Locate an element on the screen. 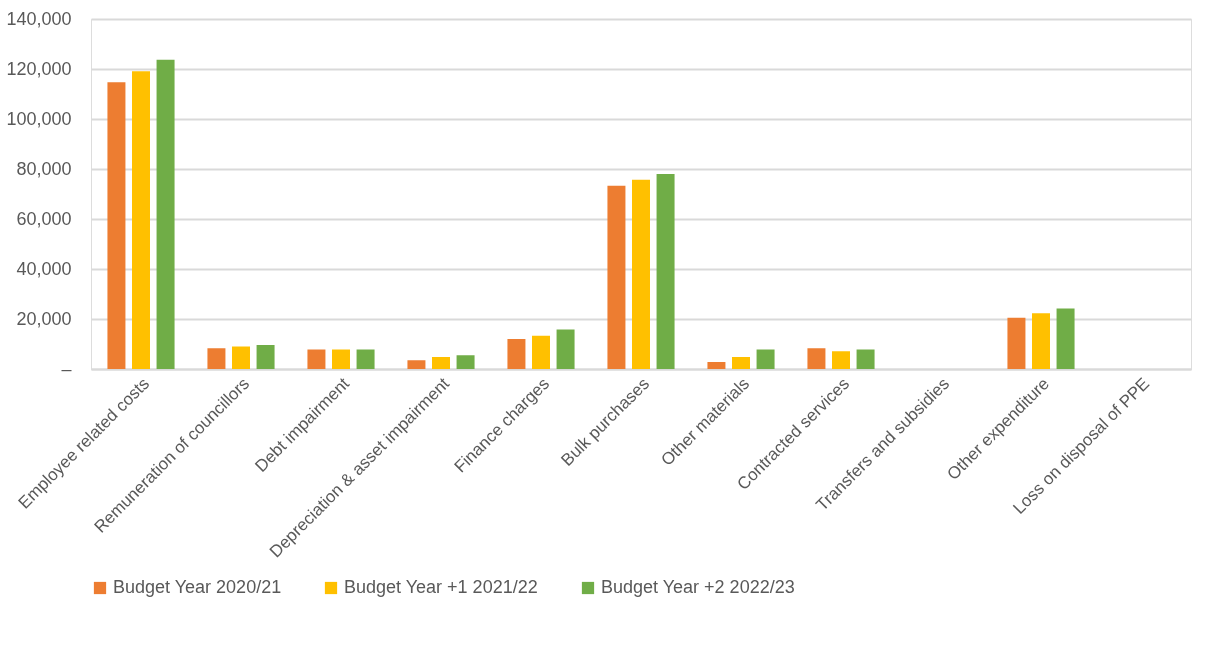 Image resolution: width=1218 pixels, height=667 pixels. y-tick-label: 20,000 is located at coordinates (44, 318).